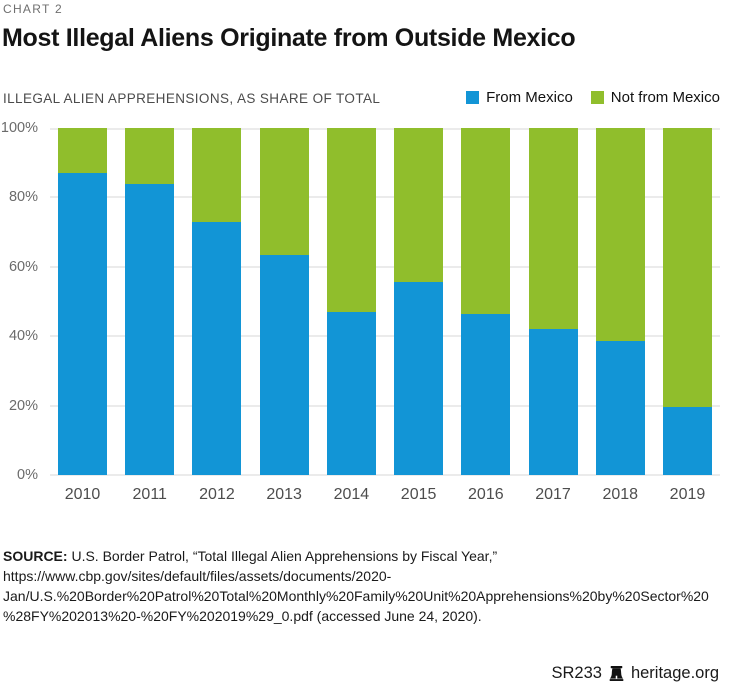 The width and height of the screenshot is (734, 688). Describe the element at coordinates (82, 324) in the screenshot. I see `segment-from-mexico-2010` at that location.